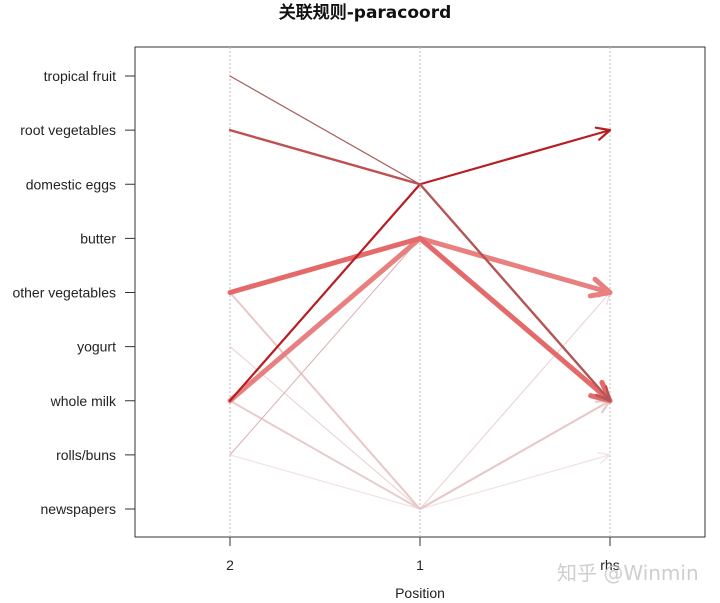 The width and height of the screenshot is (720, 603). I want to click on x-axis-title: Position, so click(420, 593).